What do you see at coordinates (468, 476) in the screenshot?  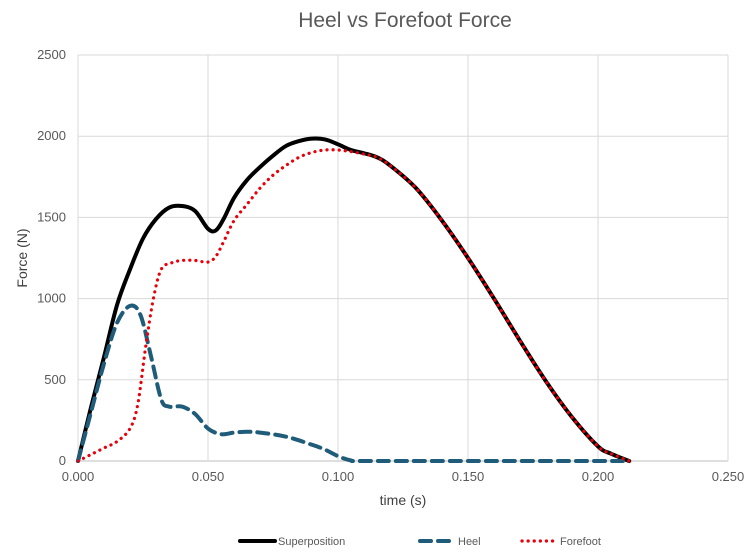 I see `x-tick-label: 0.150` at bounding box center [468, 476].